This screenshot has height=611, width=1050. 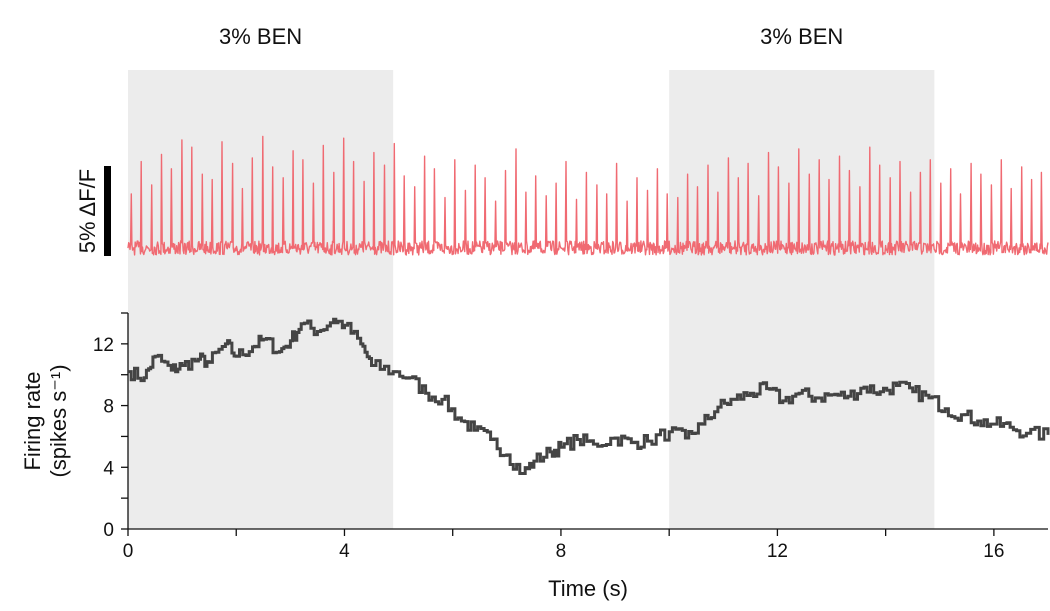 I want to click on y-tick-label: 8, so click(x=108, y=407).